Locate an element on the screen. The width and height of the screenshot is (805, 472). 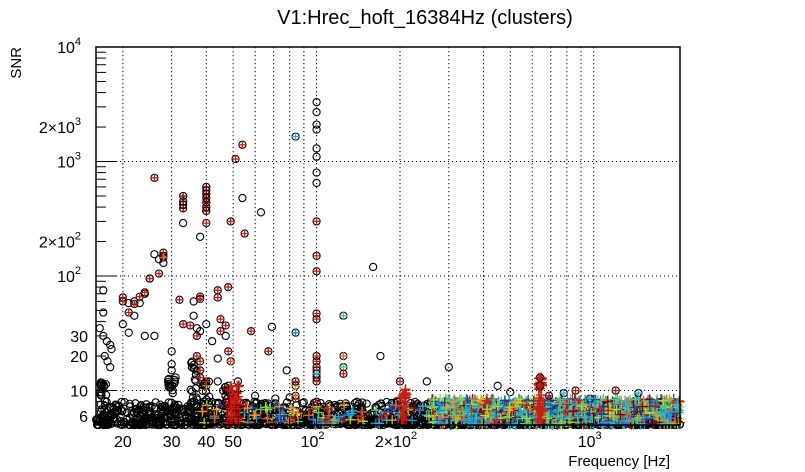
x-tick-label: 50 is located at coordinates (233, 442).